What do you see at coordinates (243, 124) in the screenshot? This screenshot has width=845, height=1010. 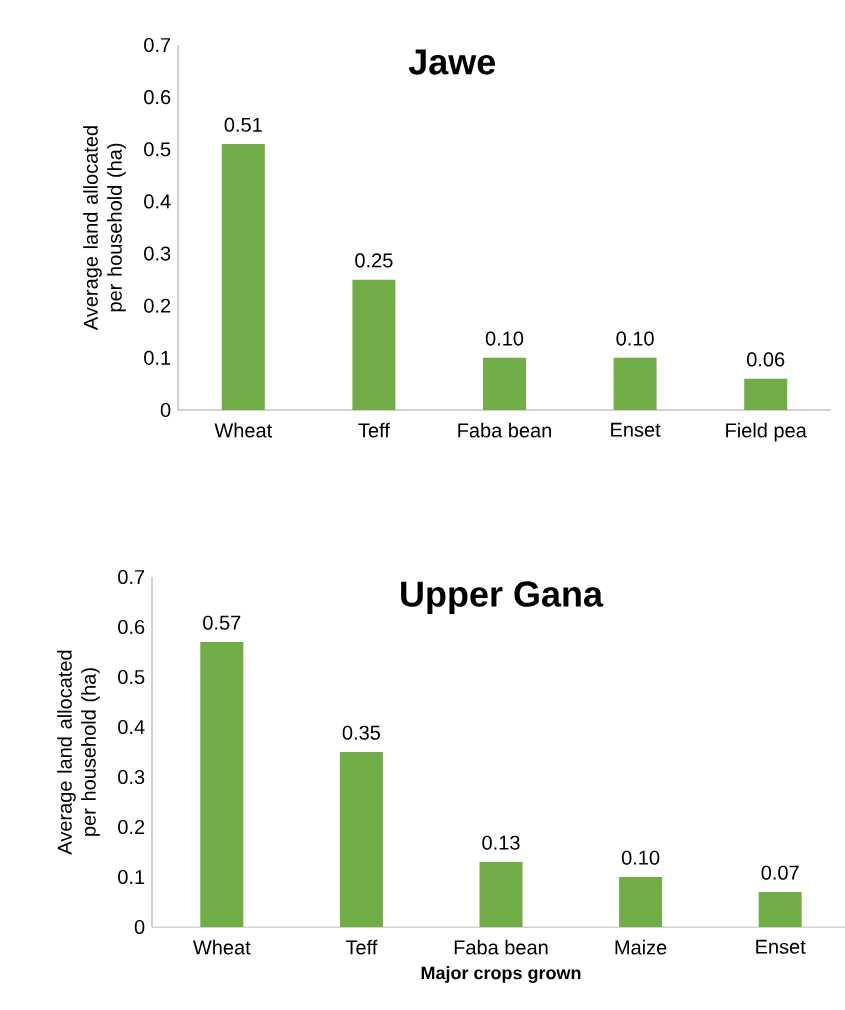 I see `data-label: 0.51` at bounding box center [243, 124].